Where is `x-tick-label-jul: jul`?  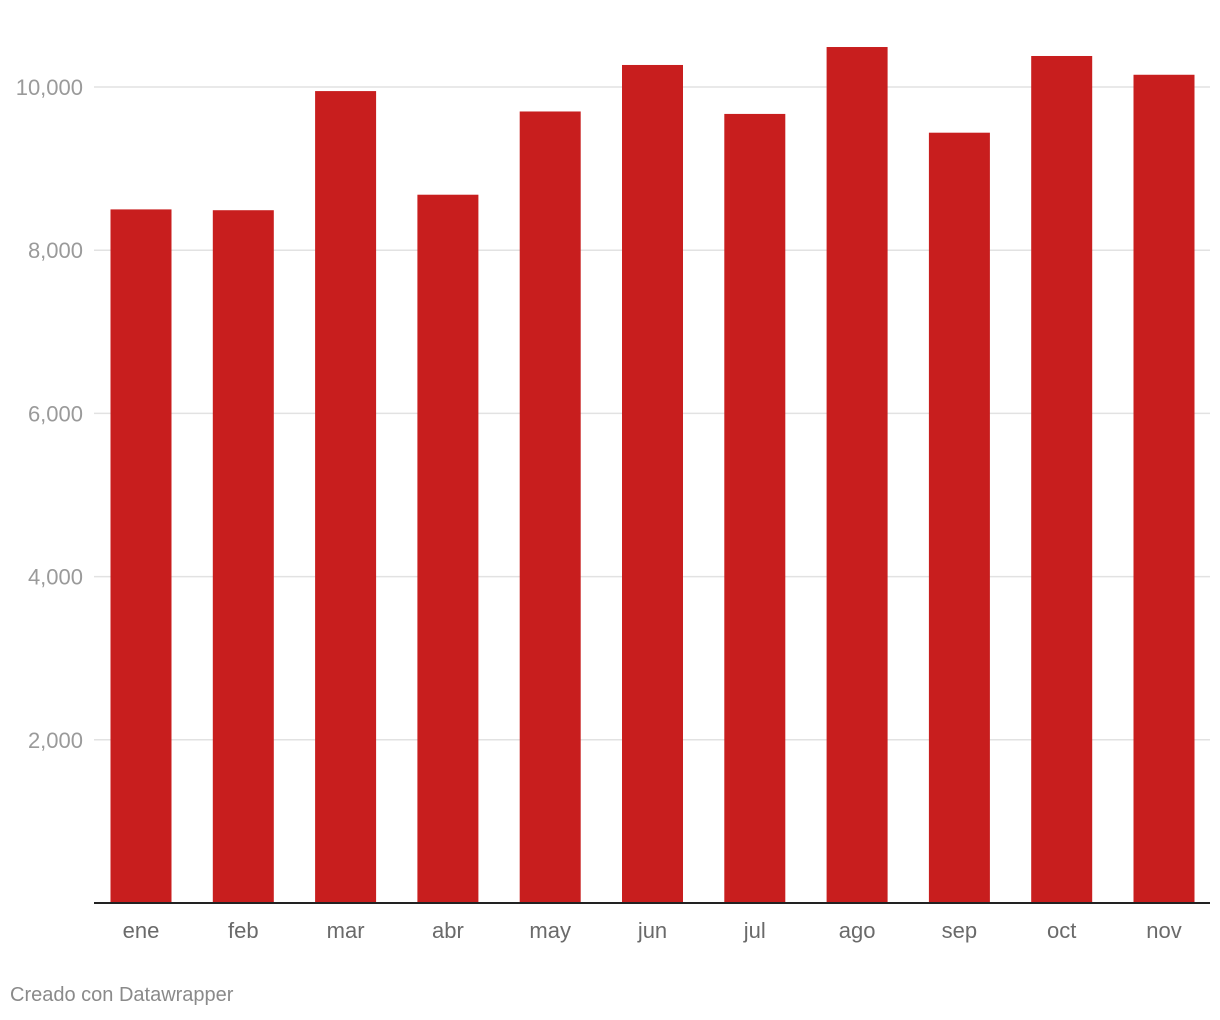
x-tick-label-jul: jul is located at coordinates (754, 930).